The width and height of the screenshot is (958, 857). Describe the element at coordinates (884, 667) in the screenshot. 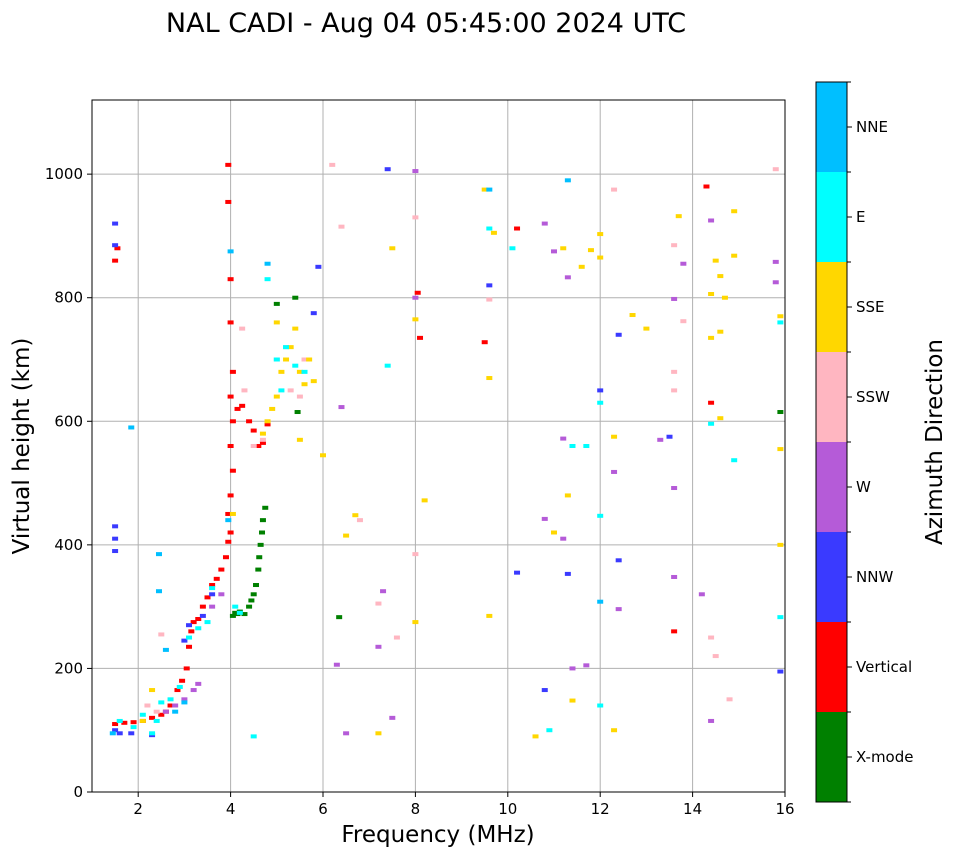

I see `colorbar-tick-label: Vertical` at that location.